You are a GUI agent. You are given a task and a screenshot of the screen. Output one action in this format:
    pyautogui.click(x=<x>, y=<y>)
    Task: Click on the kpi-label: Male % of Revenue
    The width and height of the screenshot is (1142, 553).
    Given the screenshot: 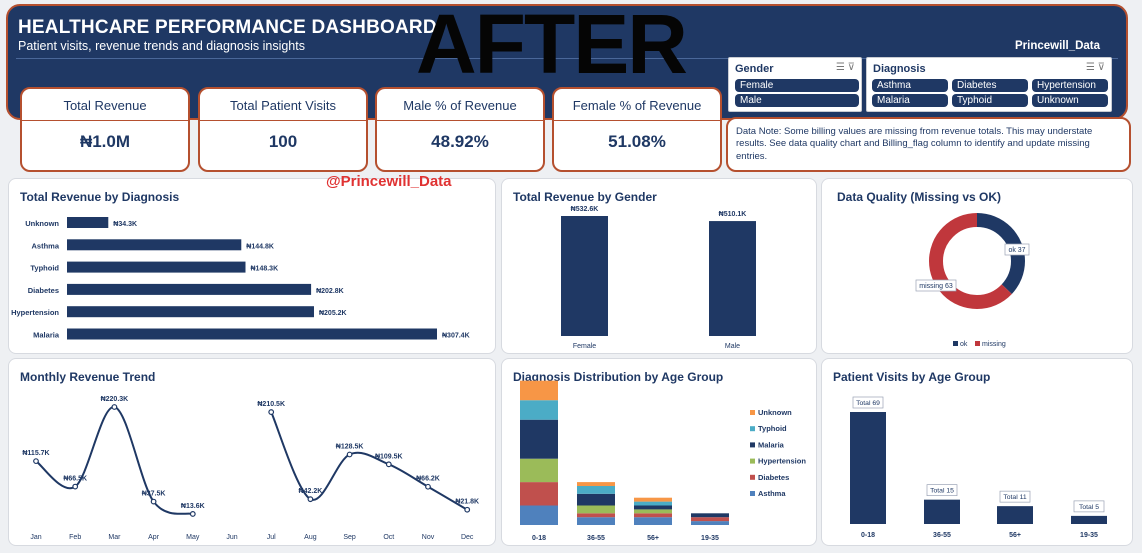 What is the action you would take?
    pyautogui.click(x=460, y=105)
    